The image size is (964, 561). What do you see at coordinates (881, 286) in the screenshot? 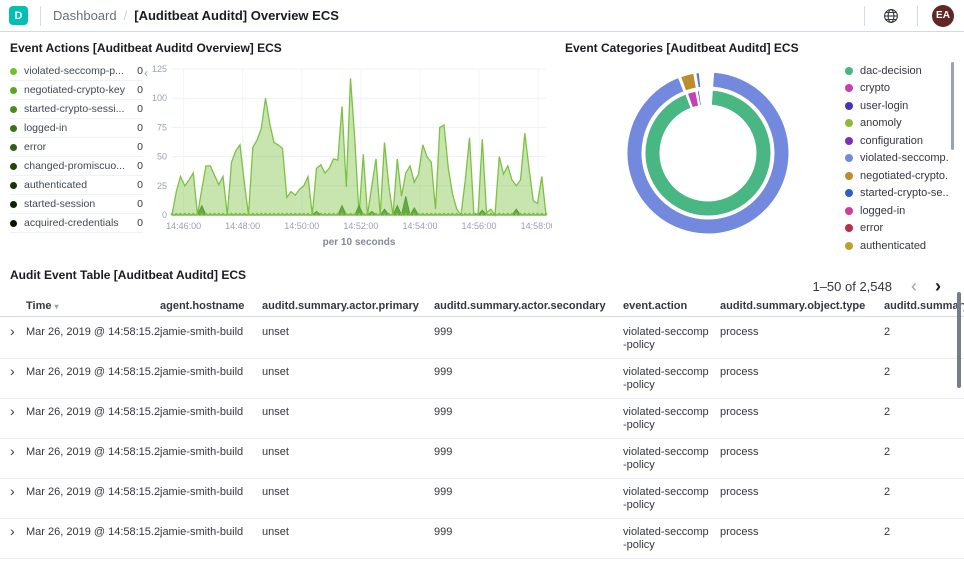
I see `table-pagination: 1–50 of 2,548 ‹ ›` at bounding box center [881, 286].